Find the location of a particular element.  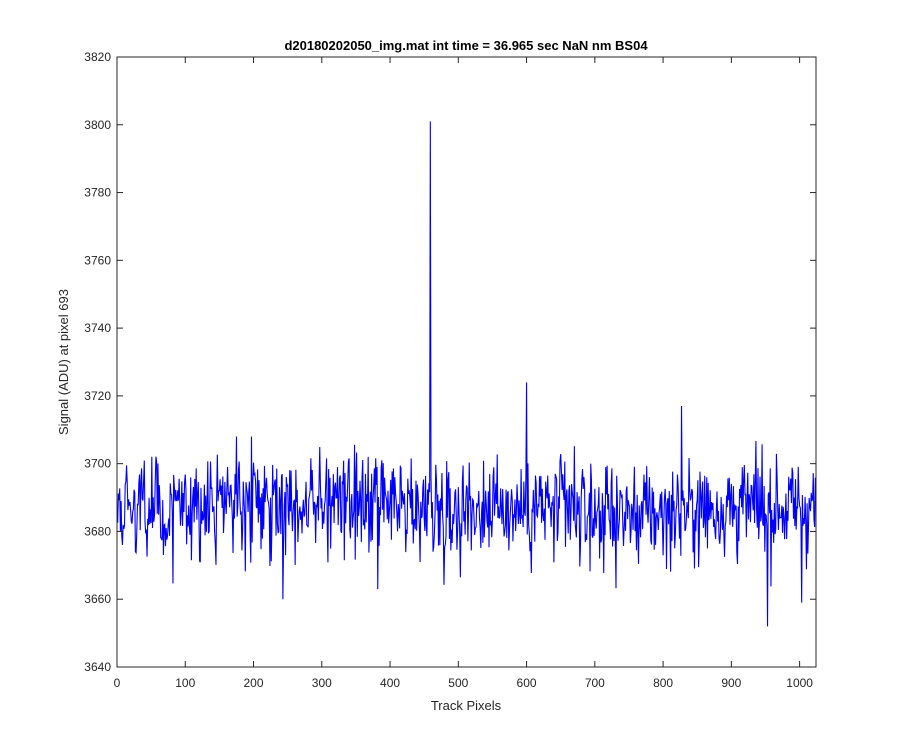

x-tick-label: 500 is located at coordinates (458, 683).